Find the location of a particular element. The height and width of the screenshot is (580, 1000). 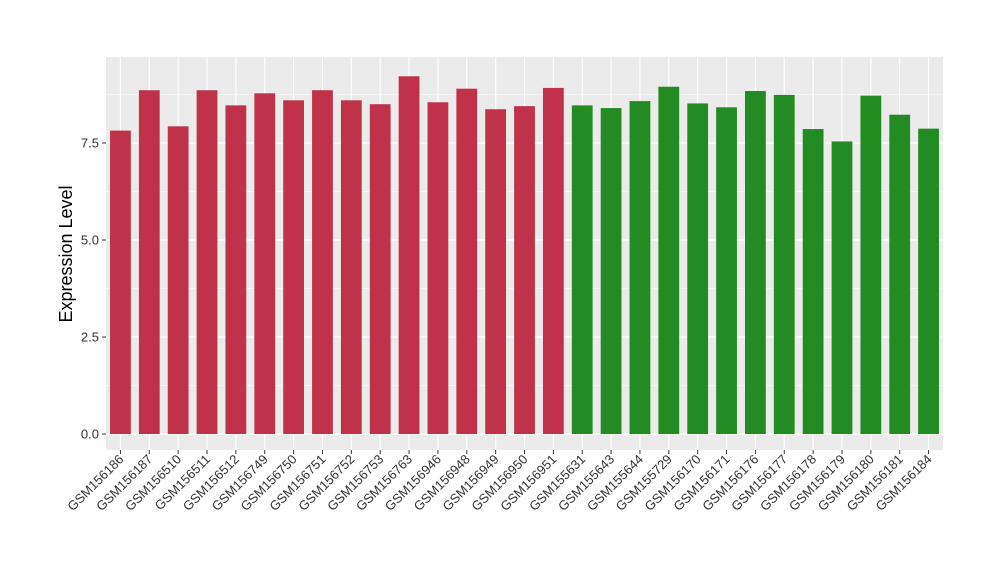

y-tick-label: 5.0 is located at coordinates (90, 240).